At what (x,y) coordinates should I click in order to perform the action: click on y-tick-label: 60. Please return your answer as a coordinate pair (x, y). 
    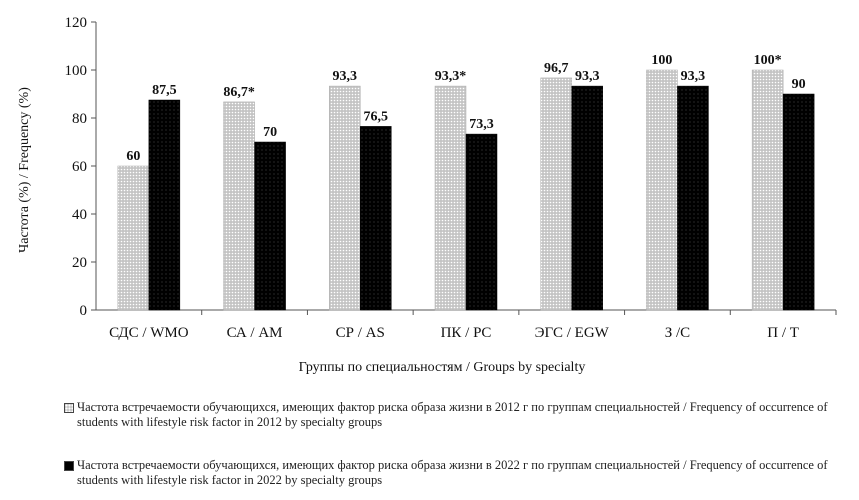
    Looking at the image, I should click on (79, 167).